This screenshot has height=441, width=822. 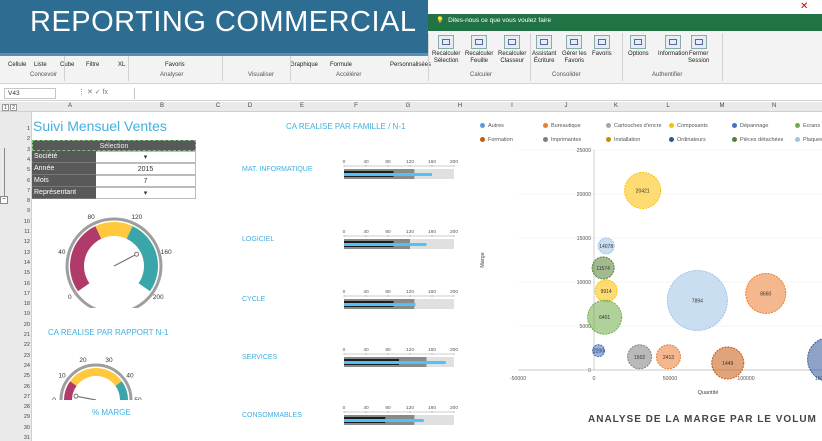 I want to click on row-header: 12, so click(x=26, y=242).